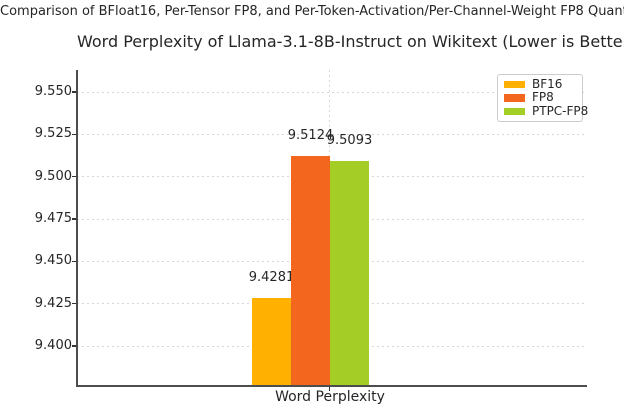  I want to click on x-axis-label: Word Perplexity, so click(330, 397).